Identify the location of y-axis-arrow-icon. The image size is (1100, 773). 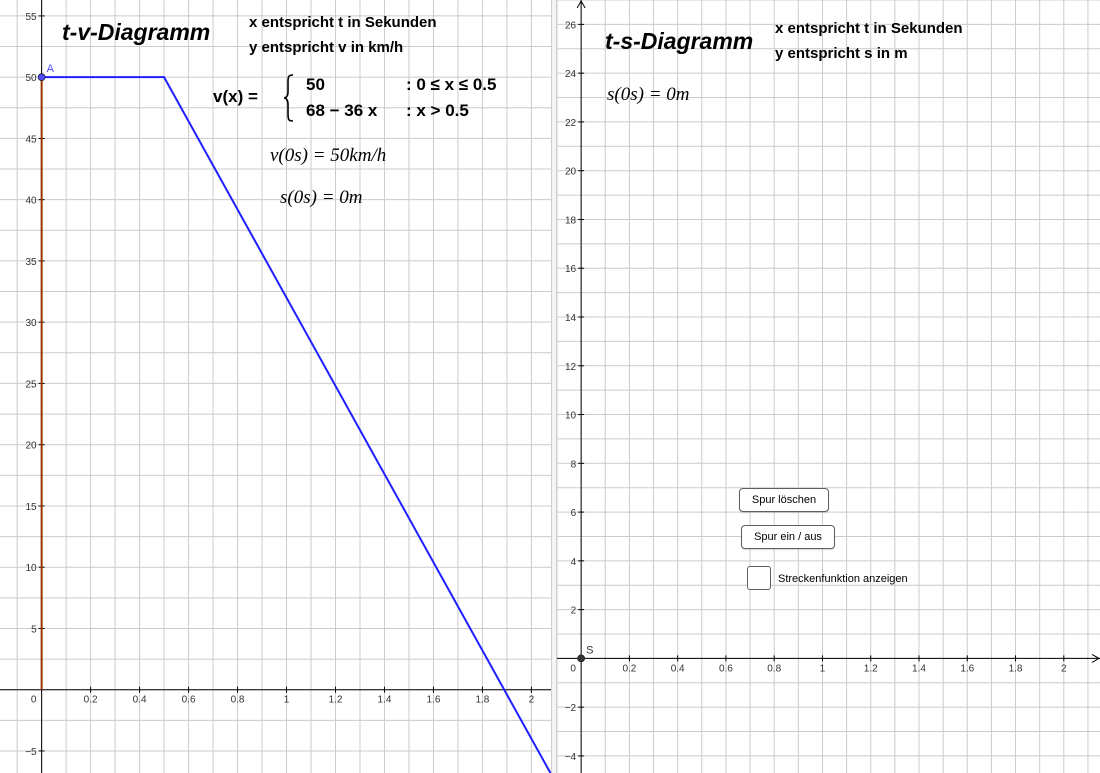
(581, 4).